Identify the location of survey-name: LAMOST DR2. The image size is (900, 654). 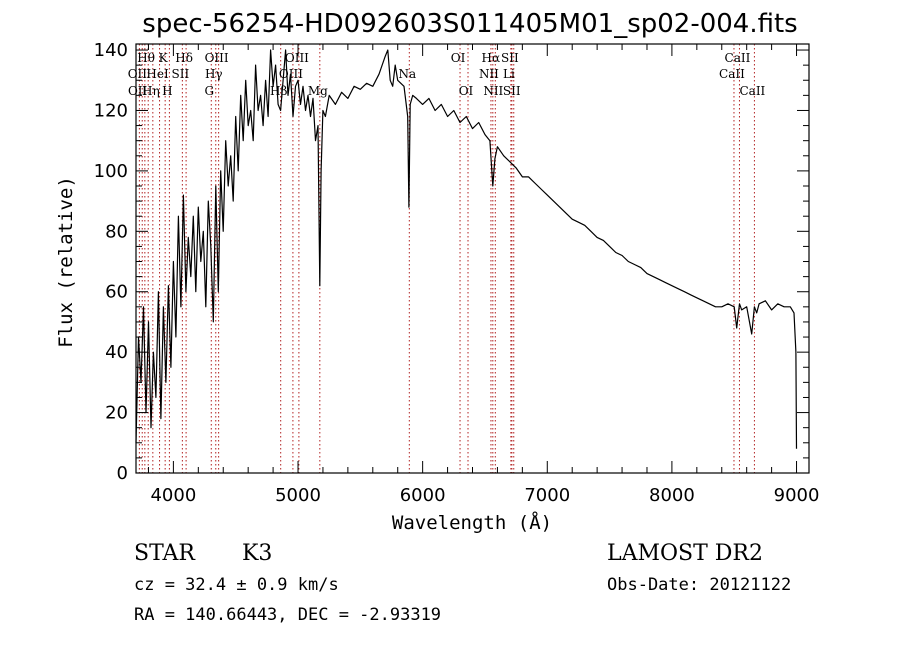
(685, 553).